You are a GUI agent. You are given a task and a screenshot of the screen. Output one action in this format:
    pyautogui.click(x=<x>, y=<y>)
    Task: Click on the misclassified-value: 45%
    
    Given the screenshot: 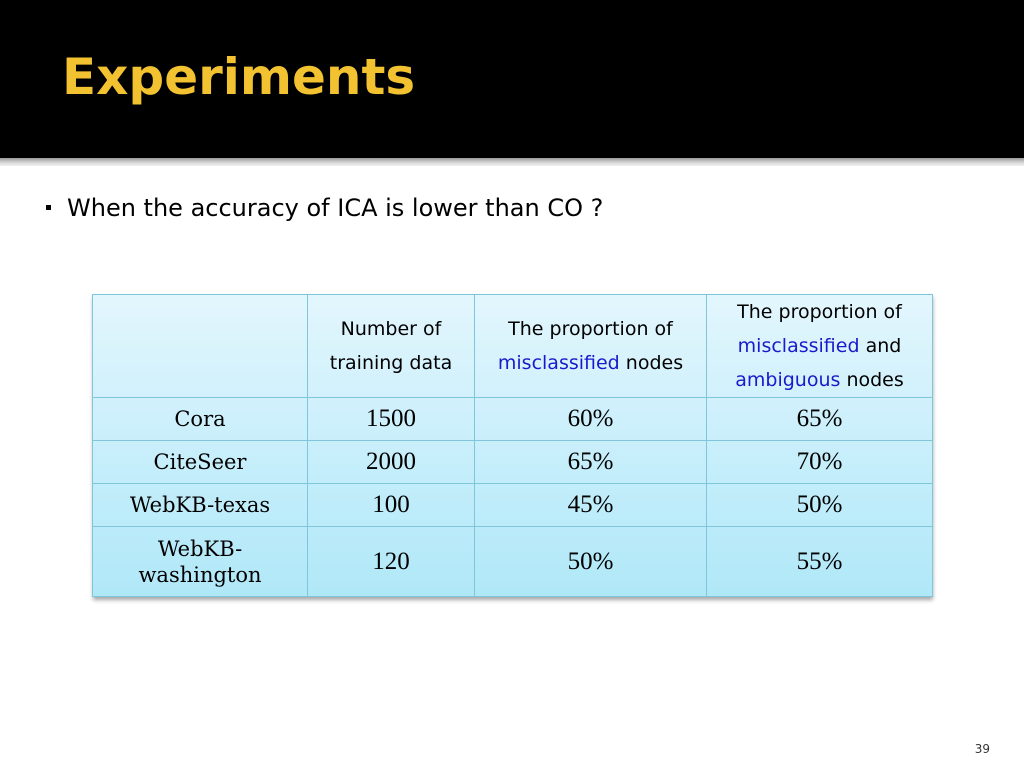 What is the action you would take?
    pyautogui.click(x=590, y=505)
    